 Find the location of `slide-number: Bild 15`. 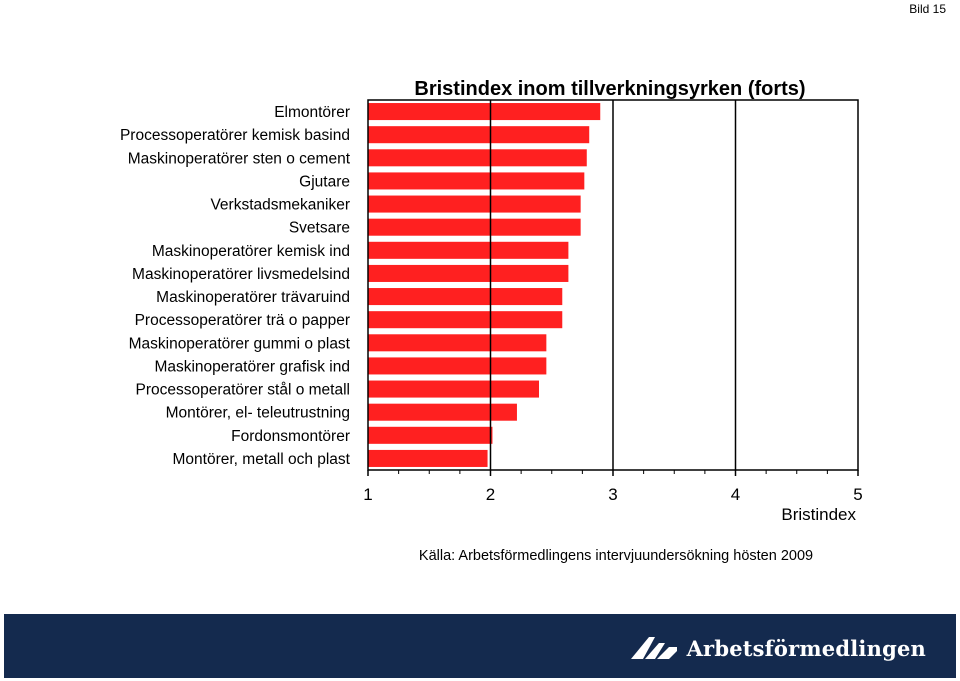

slide-number: Bild 15 is located at coordinates (927, 9).